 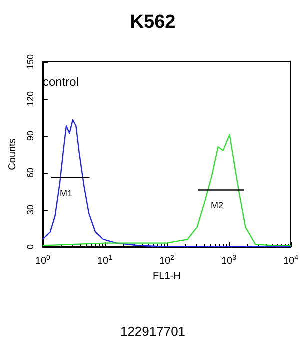 I want to click on y-tick-label: 90, so click(x=30, y=136).